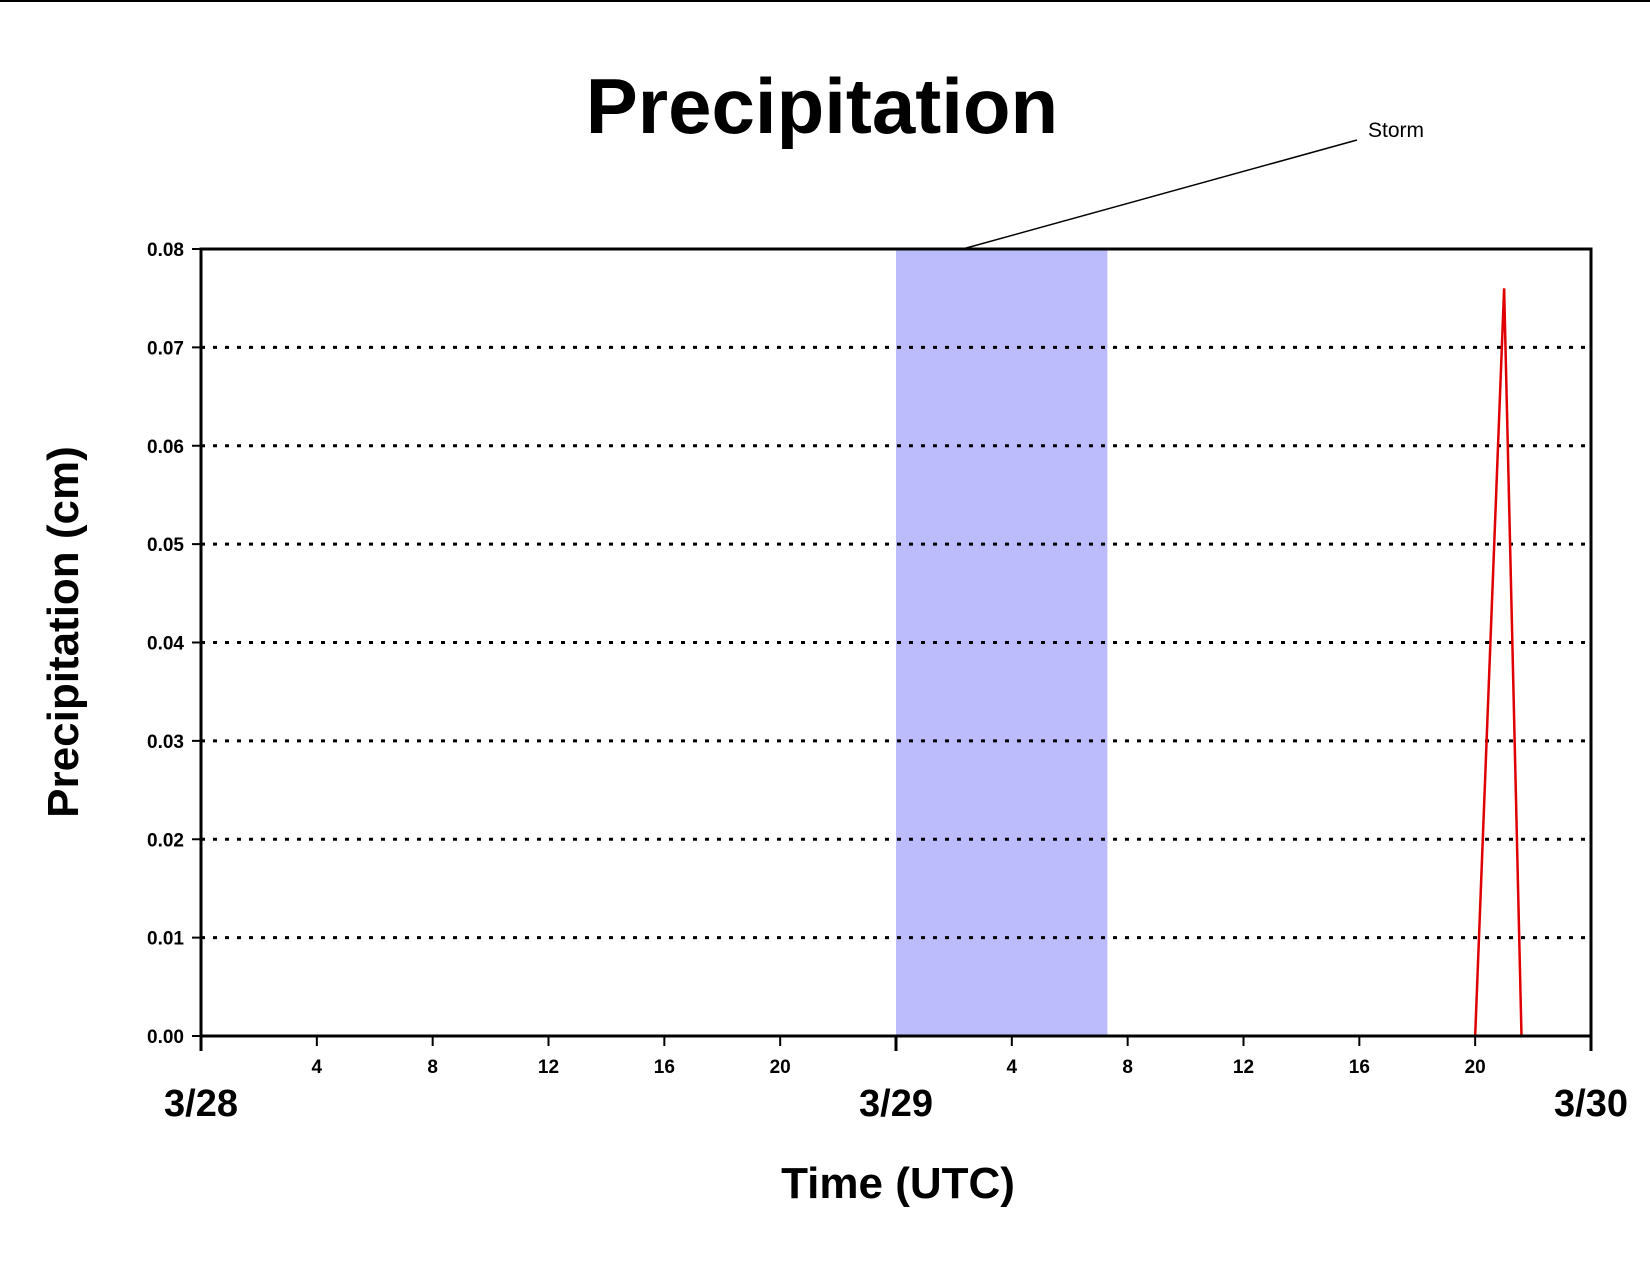 Image resolution: width=1650 pixels, height=1275 pixels. I want to click on y-tick-label: 0.02, so click(165, 840).